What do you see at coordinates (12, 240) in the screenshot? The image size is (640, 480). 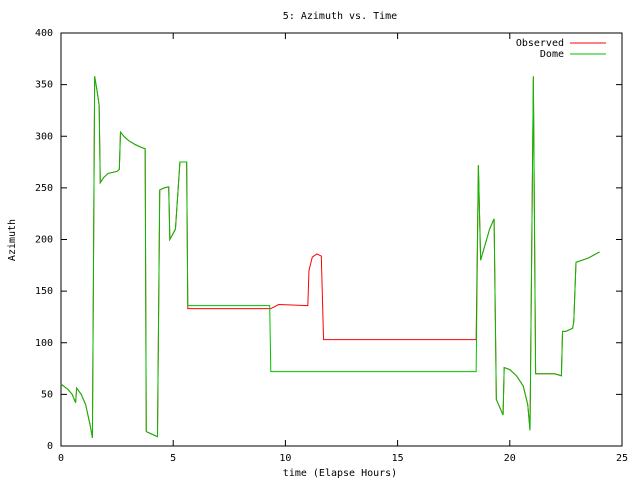 I see `y-axis-label: Azimuth` at bounding box center [12, 240].